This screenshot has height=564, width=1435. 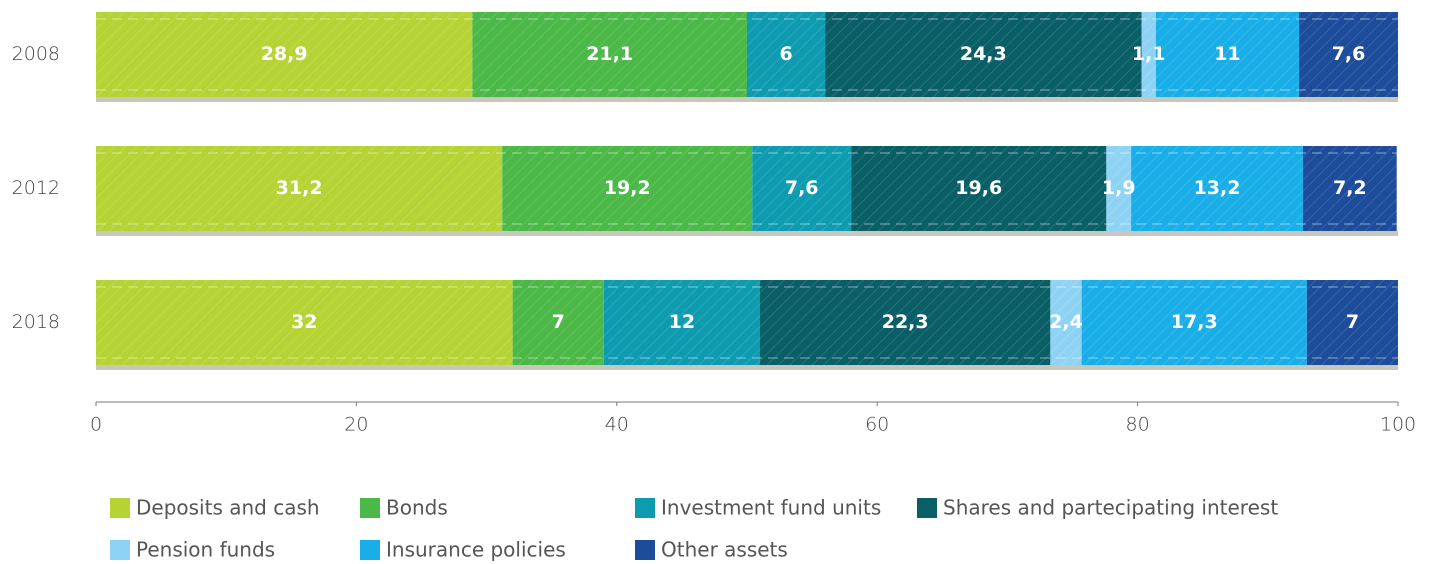 What do you see at coordinates (1138, 425) in the screenshot?
I see `x-tick-label: 80` at bounding box center [1138, 425].